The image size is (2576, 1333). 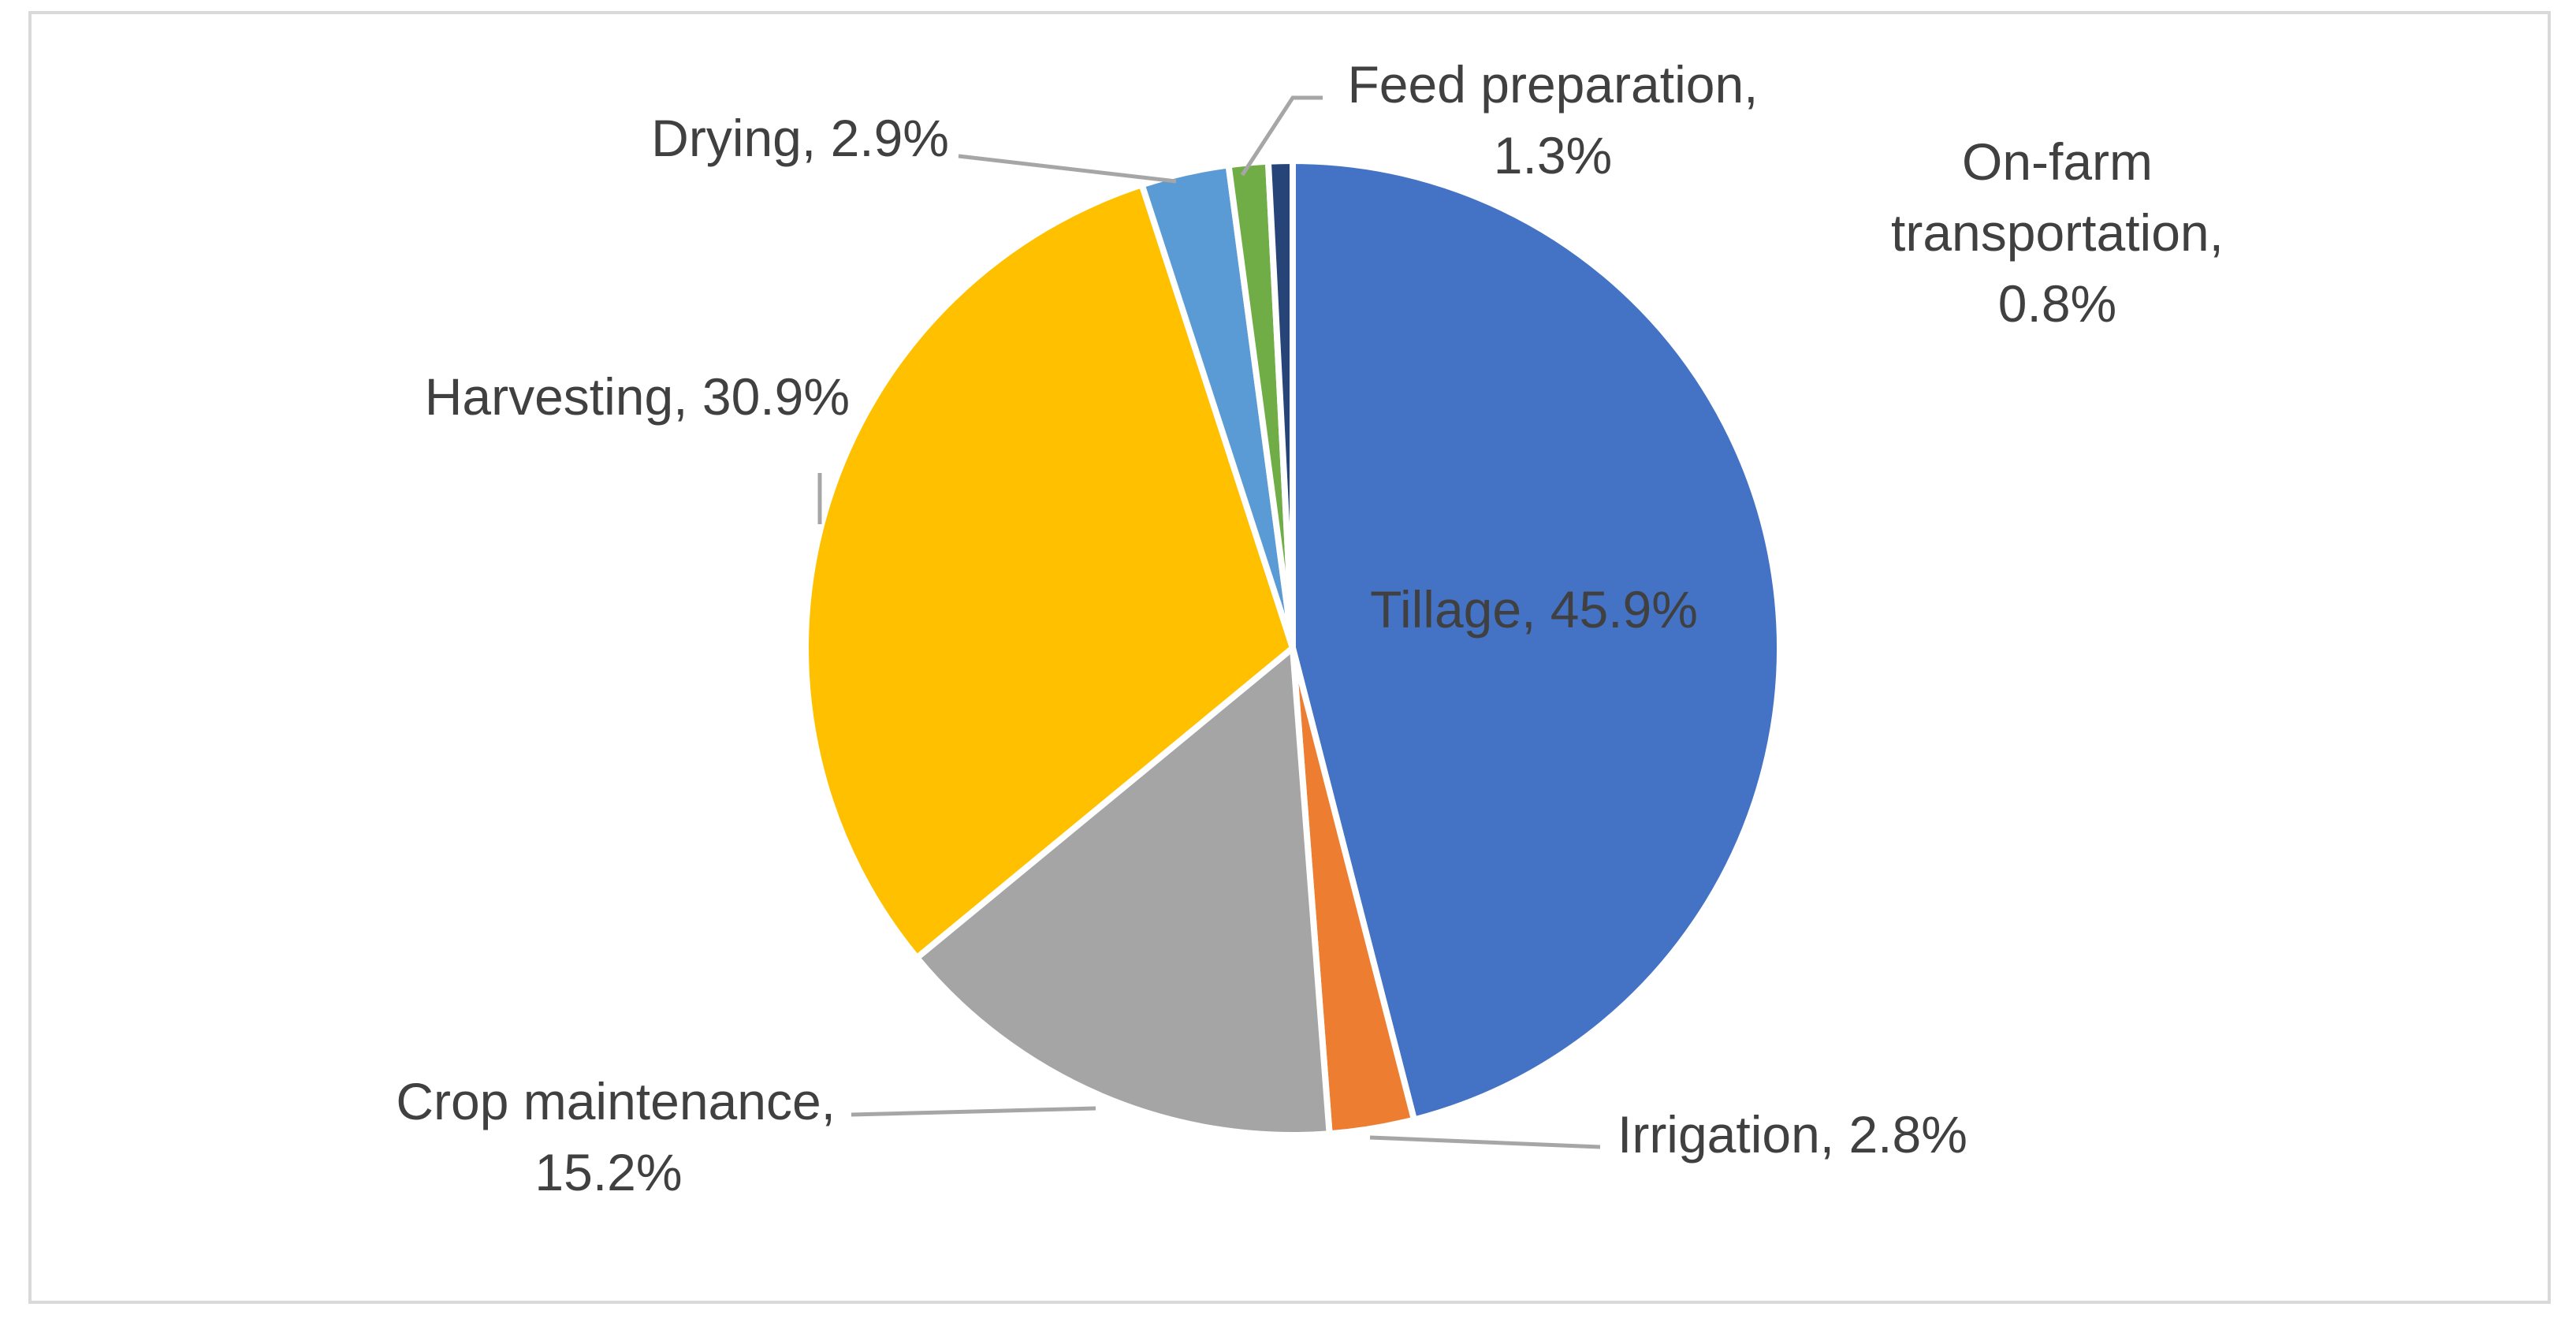 I want to click on pie-slice-tillage, so click(x=1536, y=640).